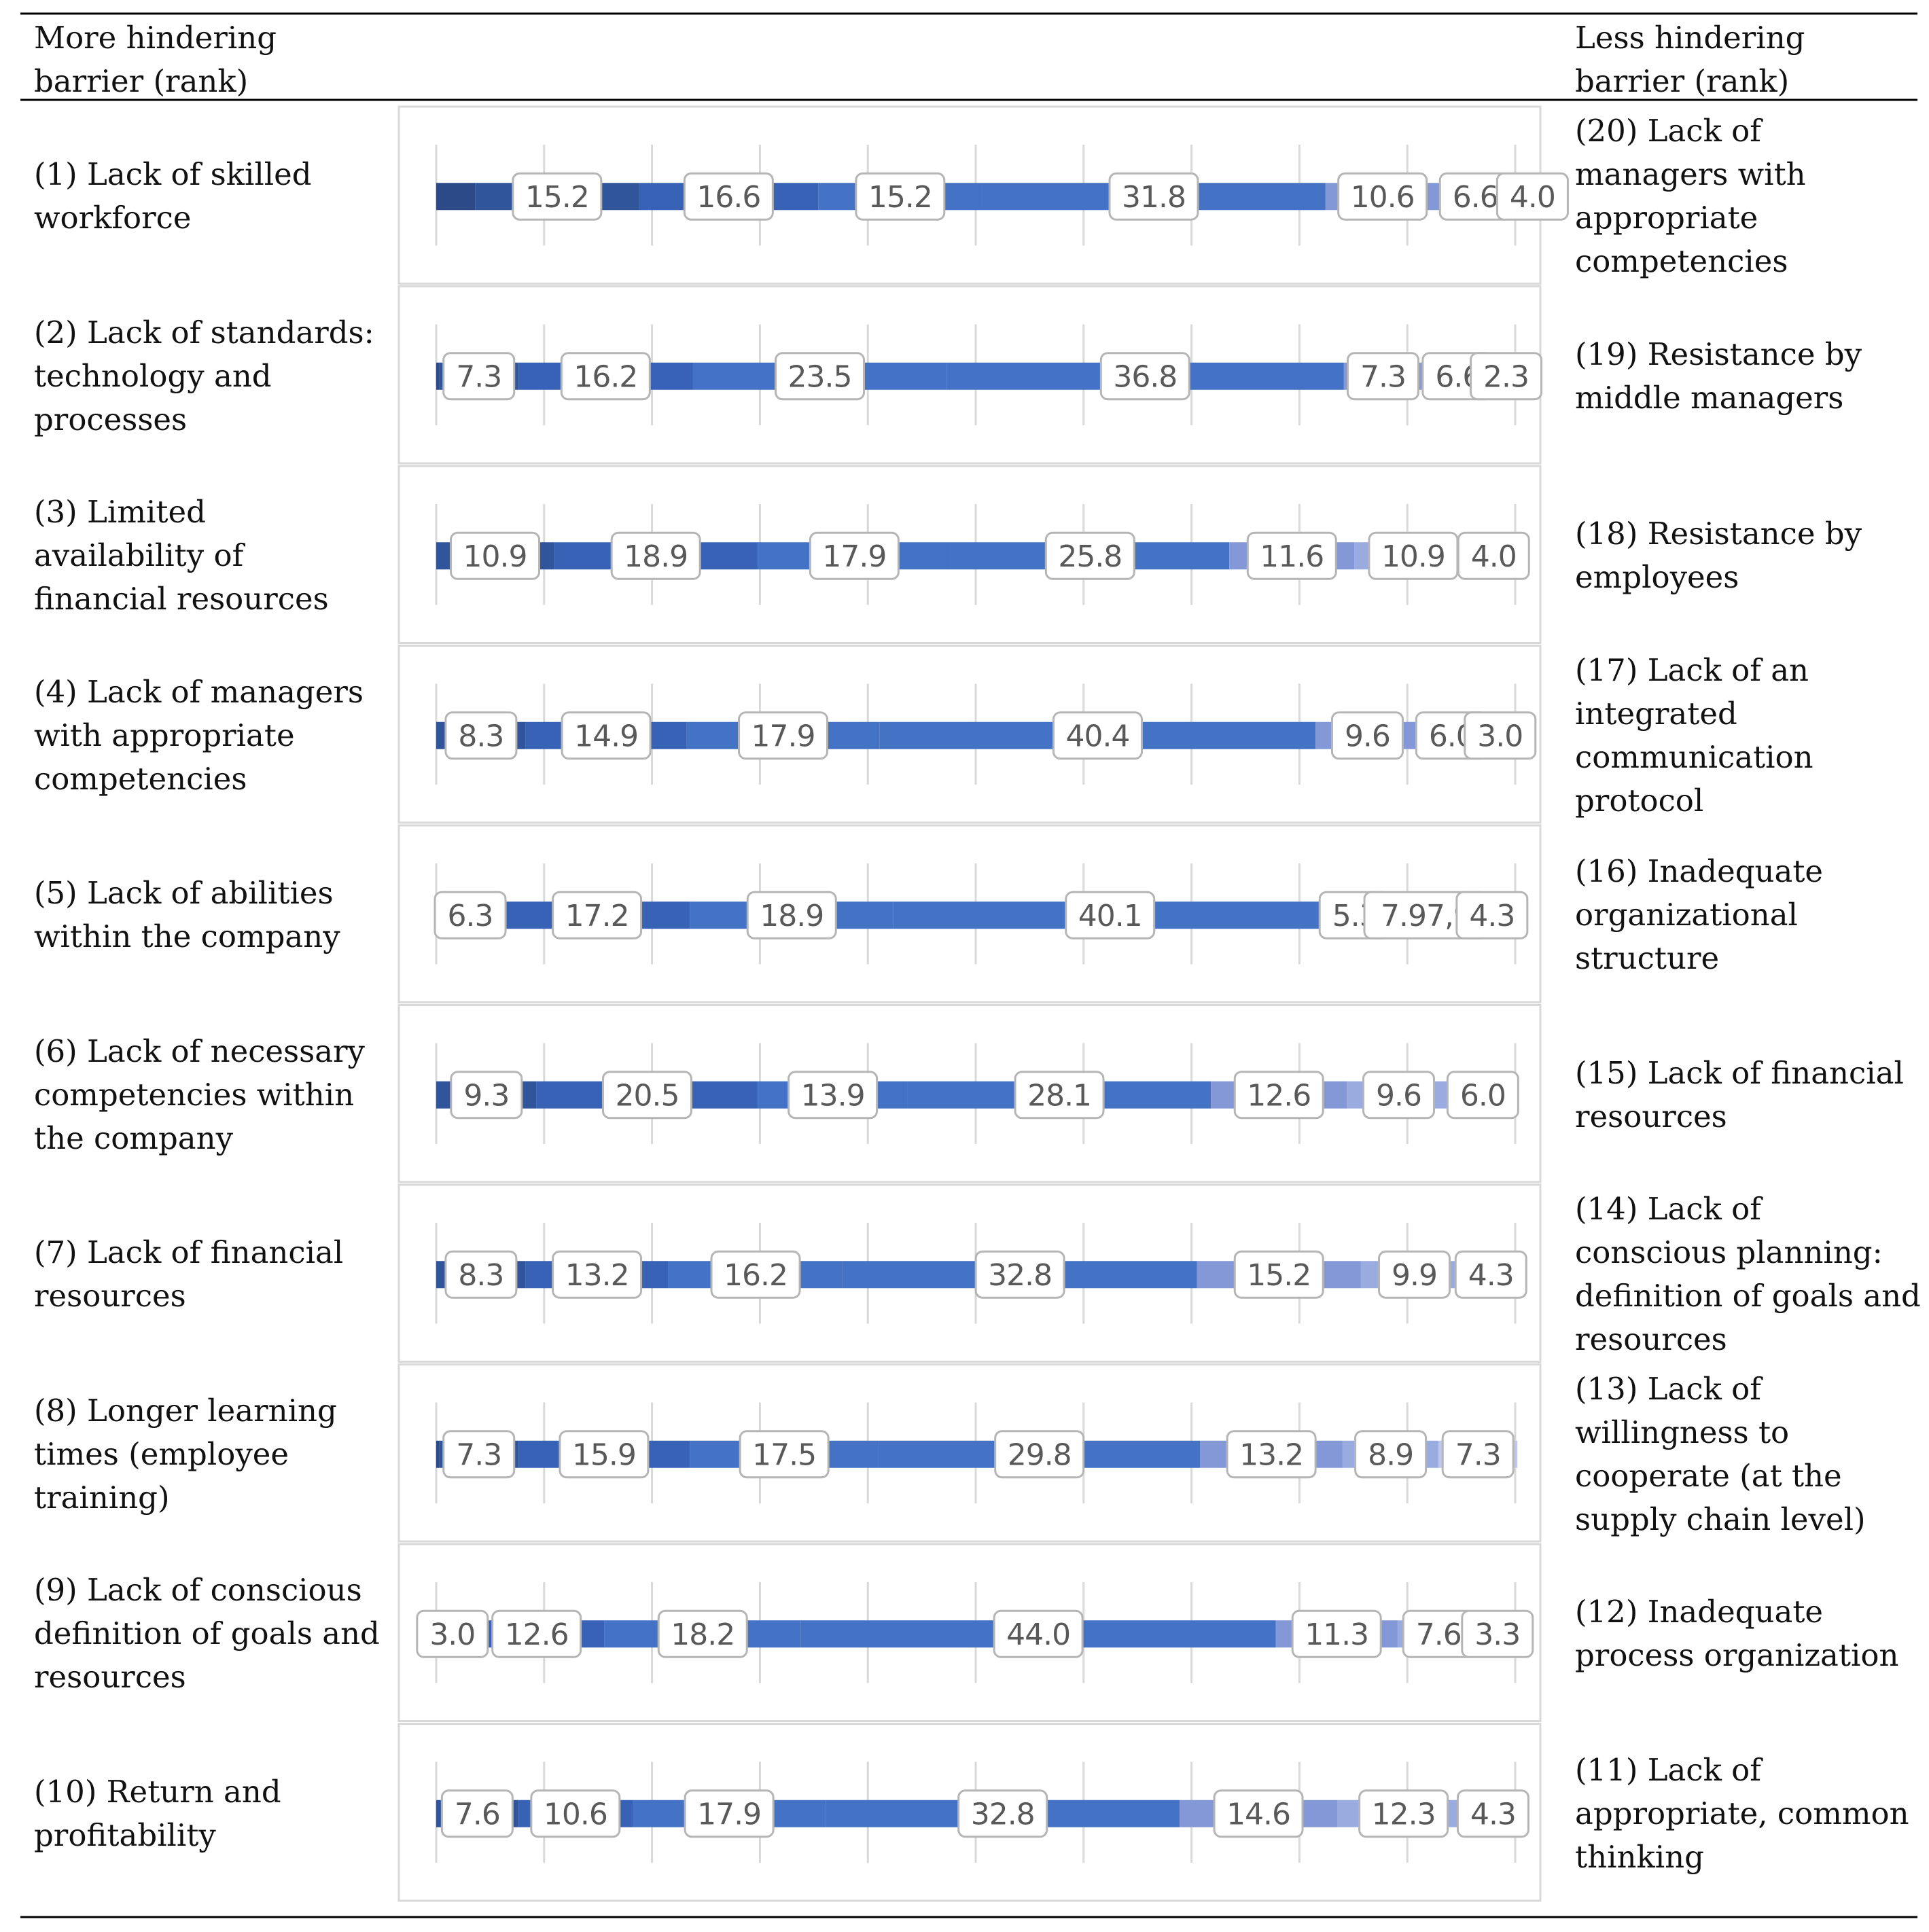 Image resolution: width=1929 pixels, height=1932 pixels. I want to click on data-label-text: 4.3, so click(1493, 1814).